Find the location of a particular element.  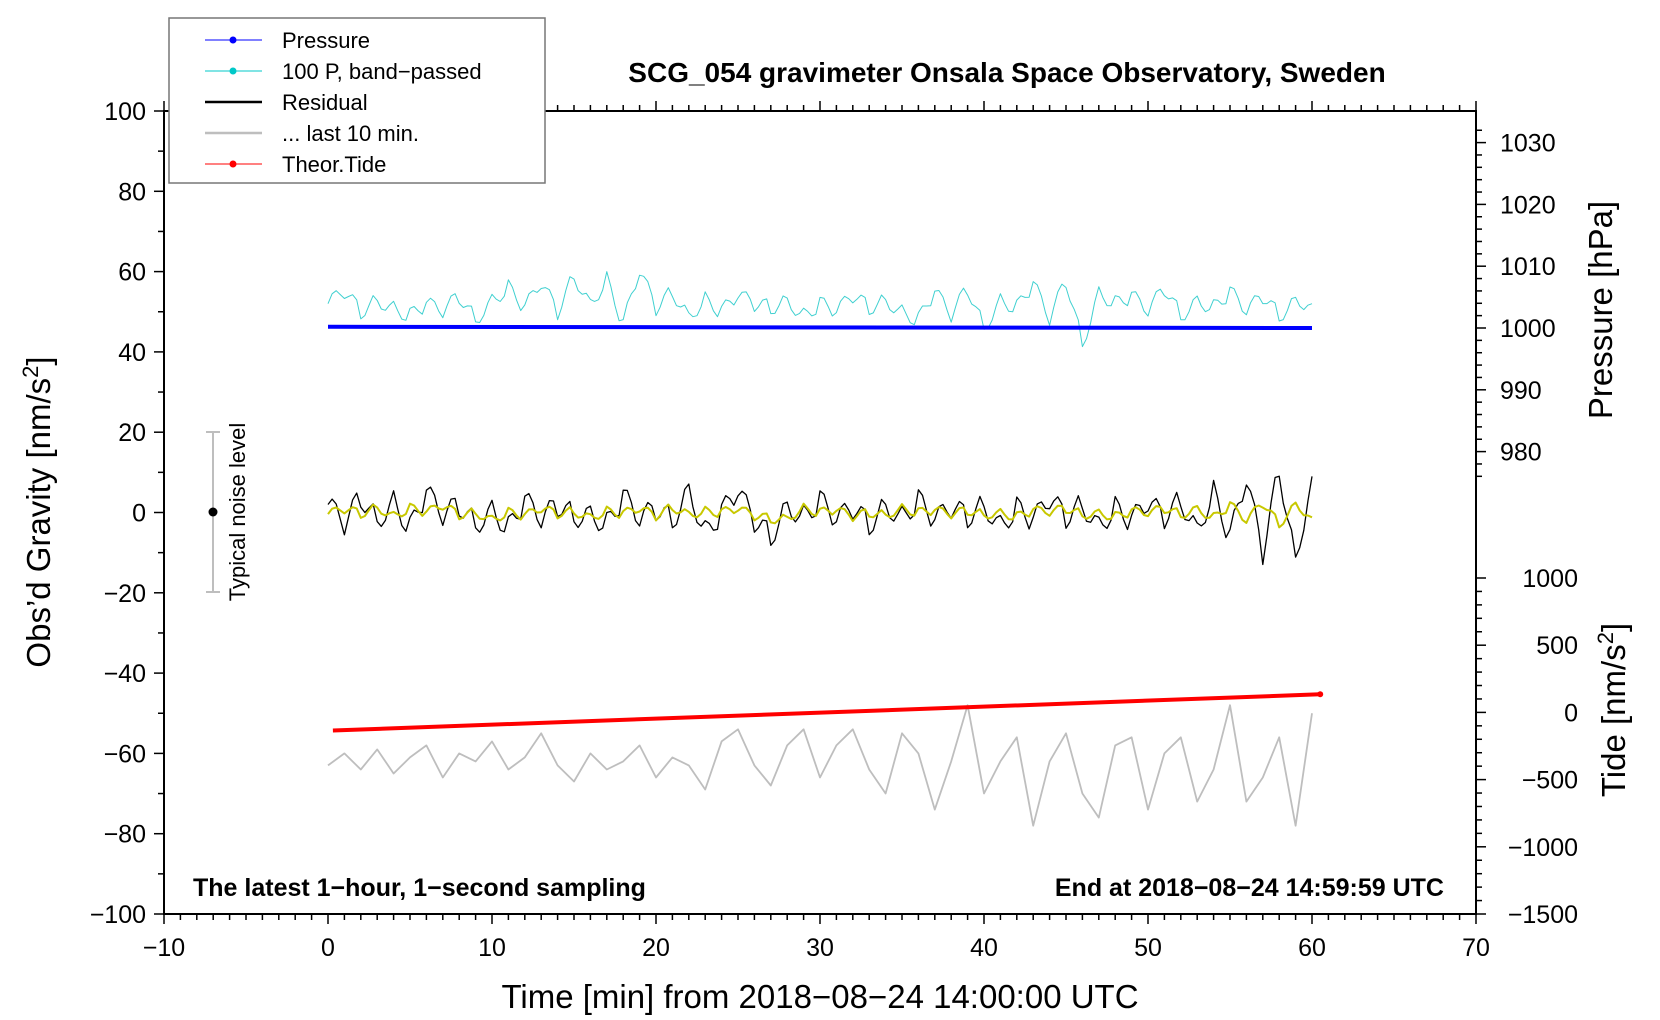

x-tick-label: 0 is located at coordinates (328, 948).